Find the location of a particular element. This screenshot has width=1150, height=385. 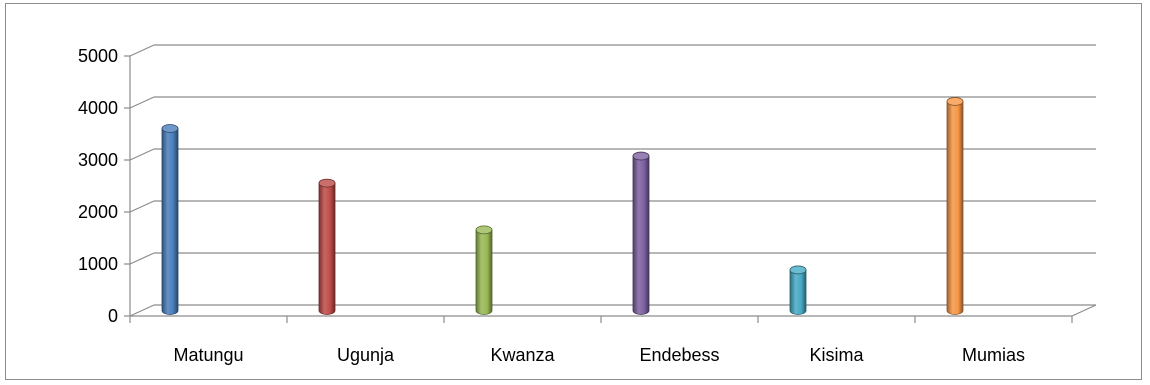

y-tick-label: 0 is located at coordinates (113, 316).